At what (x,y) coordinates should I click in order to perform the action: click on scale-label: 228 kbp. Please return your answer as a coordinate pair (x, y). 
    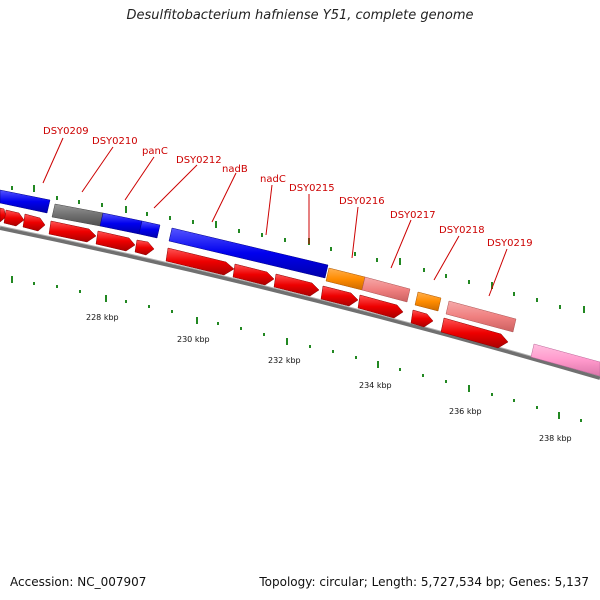
    Looking at the image, I should click on (102, 317).